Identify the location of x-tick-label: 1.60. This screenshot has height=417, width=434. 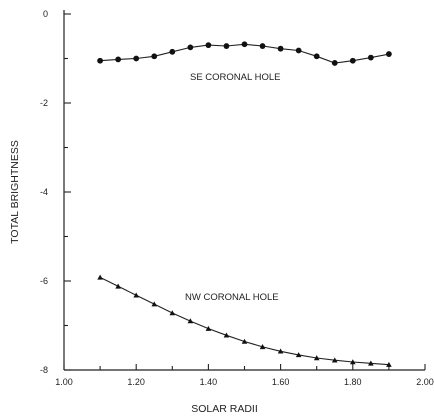
(281, 382).